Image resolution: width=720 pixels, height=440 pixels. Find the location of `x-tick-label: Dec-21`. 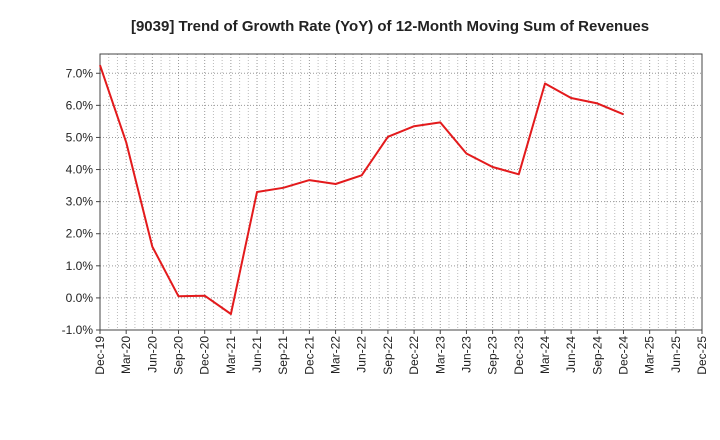

x-tick-label: Dec-21 is located at coordinates (309, 355).